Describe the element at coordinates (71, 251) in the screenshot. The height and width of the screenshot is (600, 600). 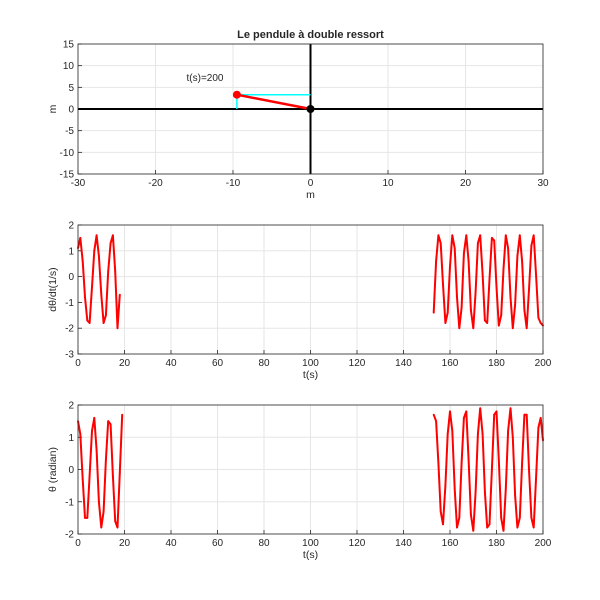
I see `y-tick-label: 1` at that location.